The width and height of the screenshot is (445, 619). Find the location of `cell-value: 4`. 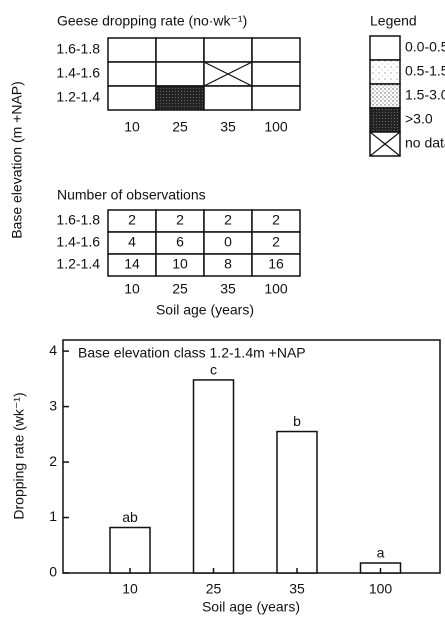

cell-value: 4 is located at coordinates (132, 242).